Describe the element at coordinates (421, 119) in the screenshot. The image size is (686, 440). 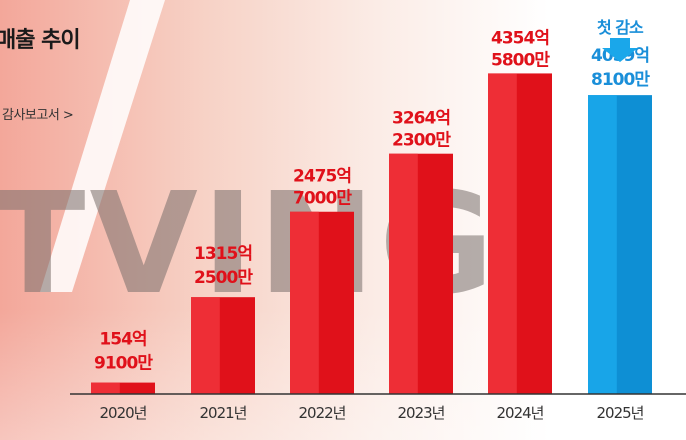
I see `value-label-line1-3: 3264억` at that location.